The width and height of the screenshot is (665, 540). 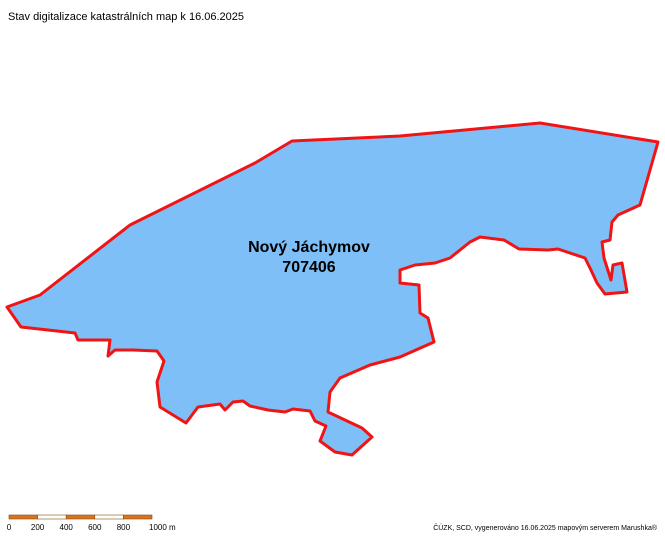 What do you see at coordinates (308, 267) in the screenshot?
I see `area-code: 707406` at bounding box center [308, 267].